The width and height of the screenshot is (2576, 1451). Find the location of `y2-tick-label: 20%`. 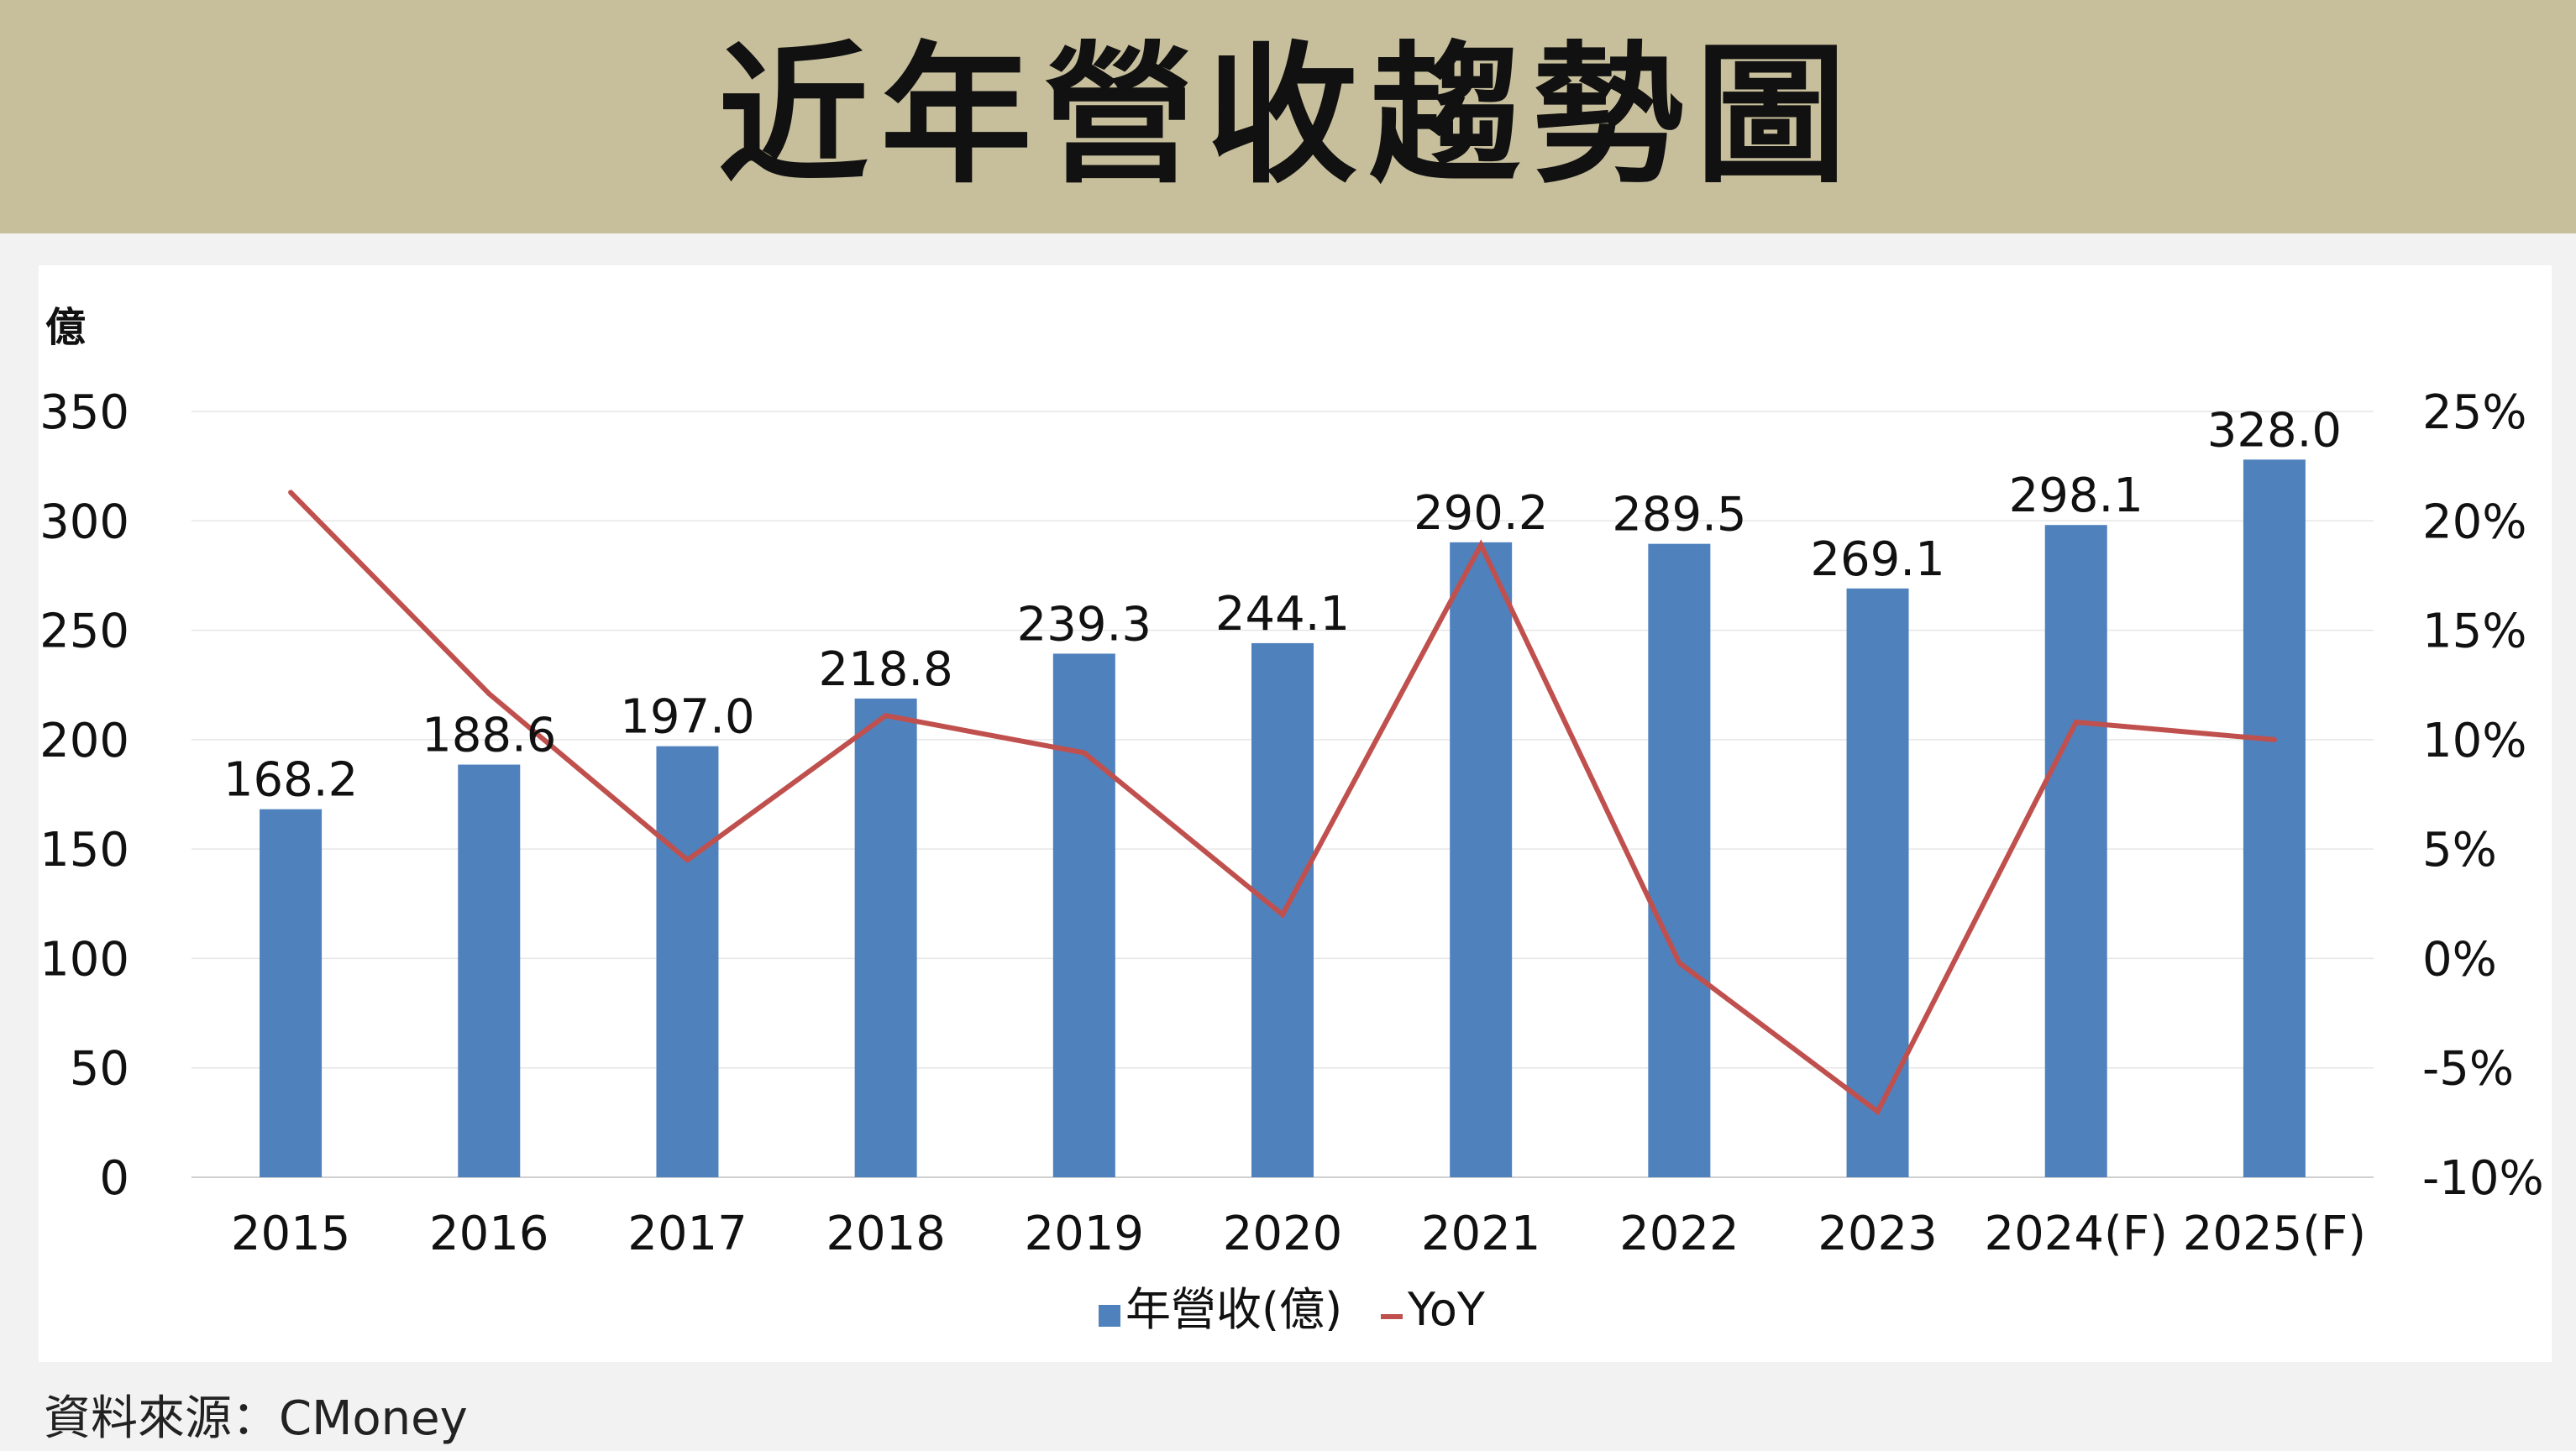

y2-tick-label: 20% is located at coordinates (2474, 522).